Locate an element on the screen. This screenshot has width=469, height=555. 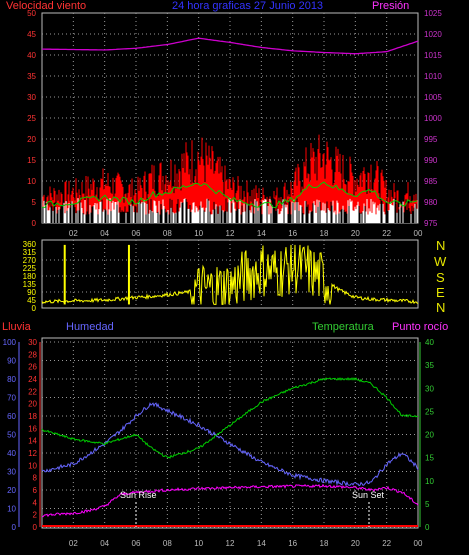
rain-y-tick: 10 is located at coordinates (32, 465).